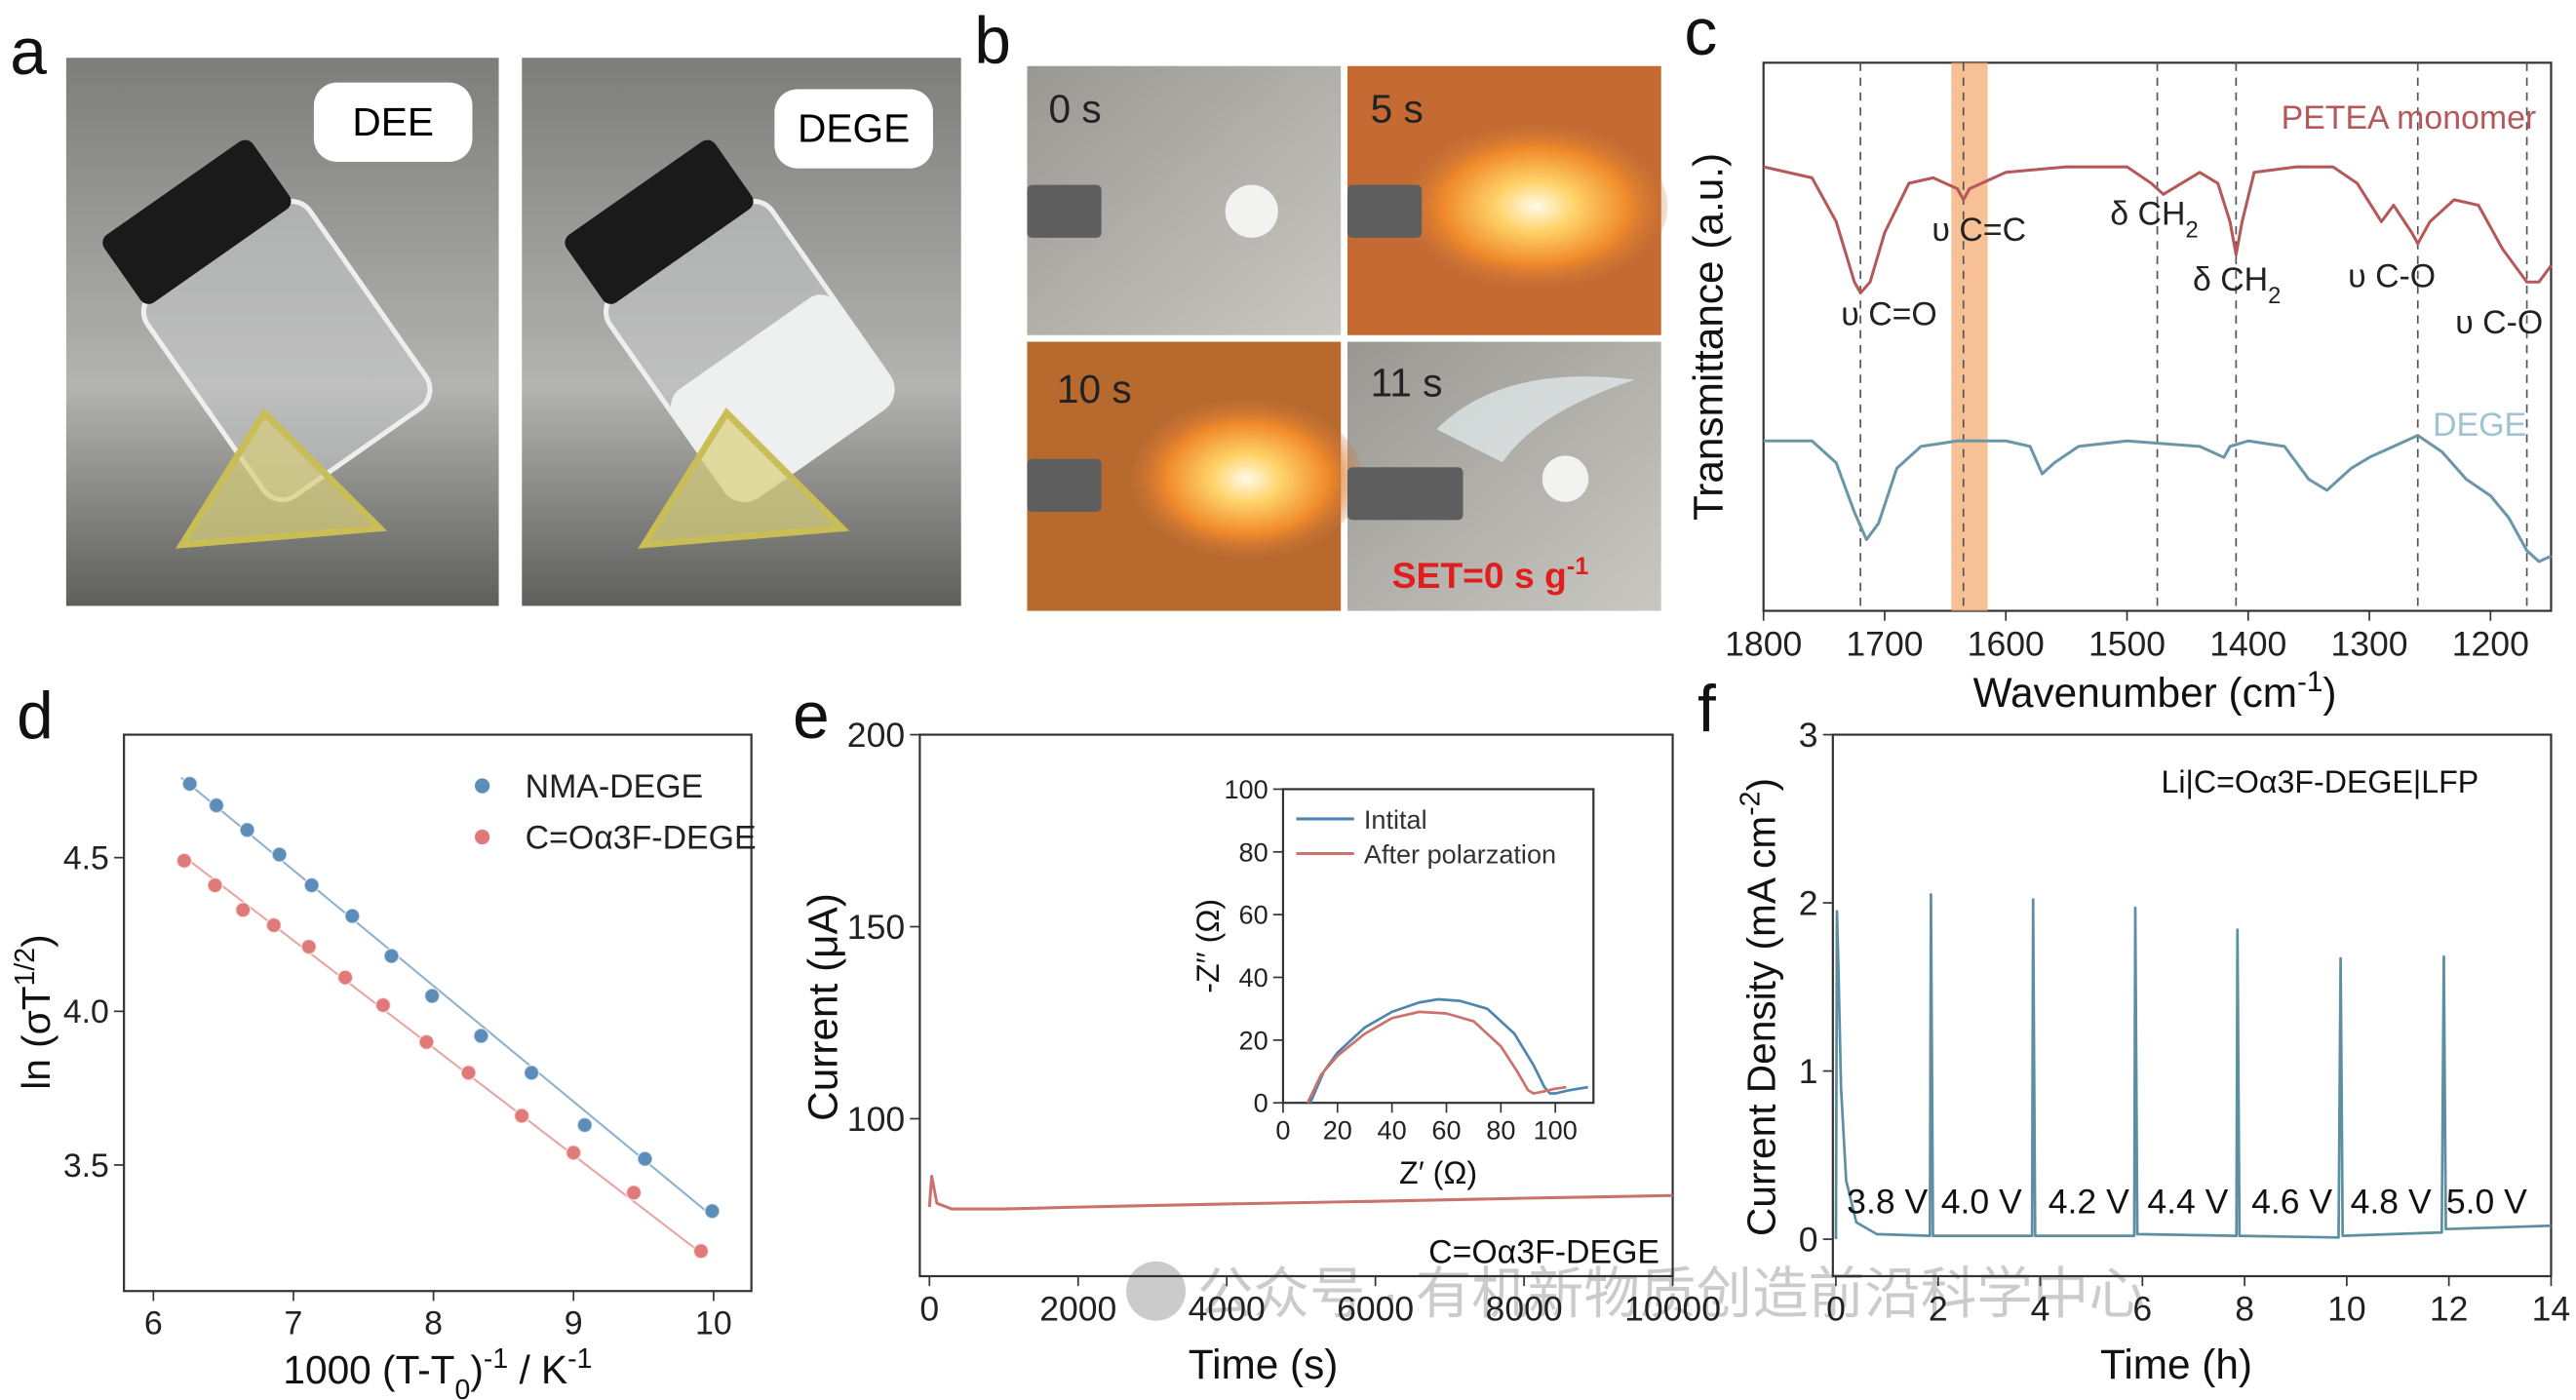 This screenshot has height=1400, width=2576. Describe the element at coordinates (1672, 1310) in the screenshot. I see `x-tick-label: 10000` at that location.